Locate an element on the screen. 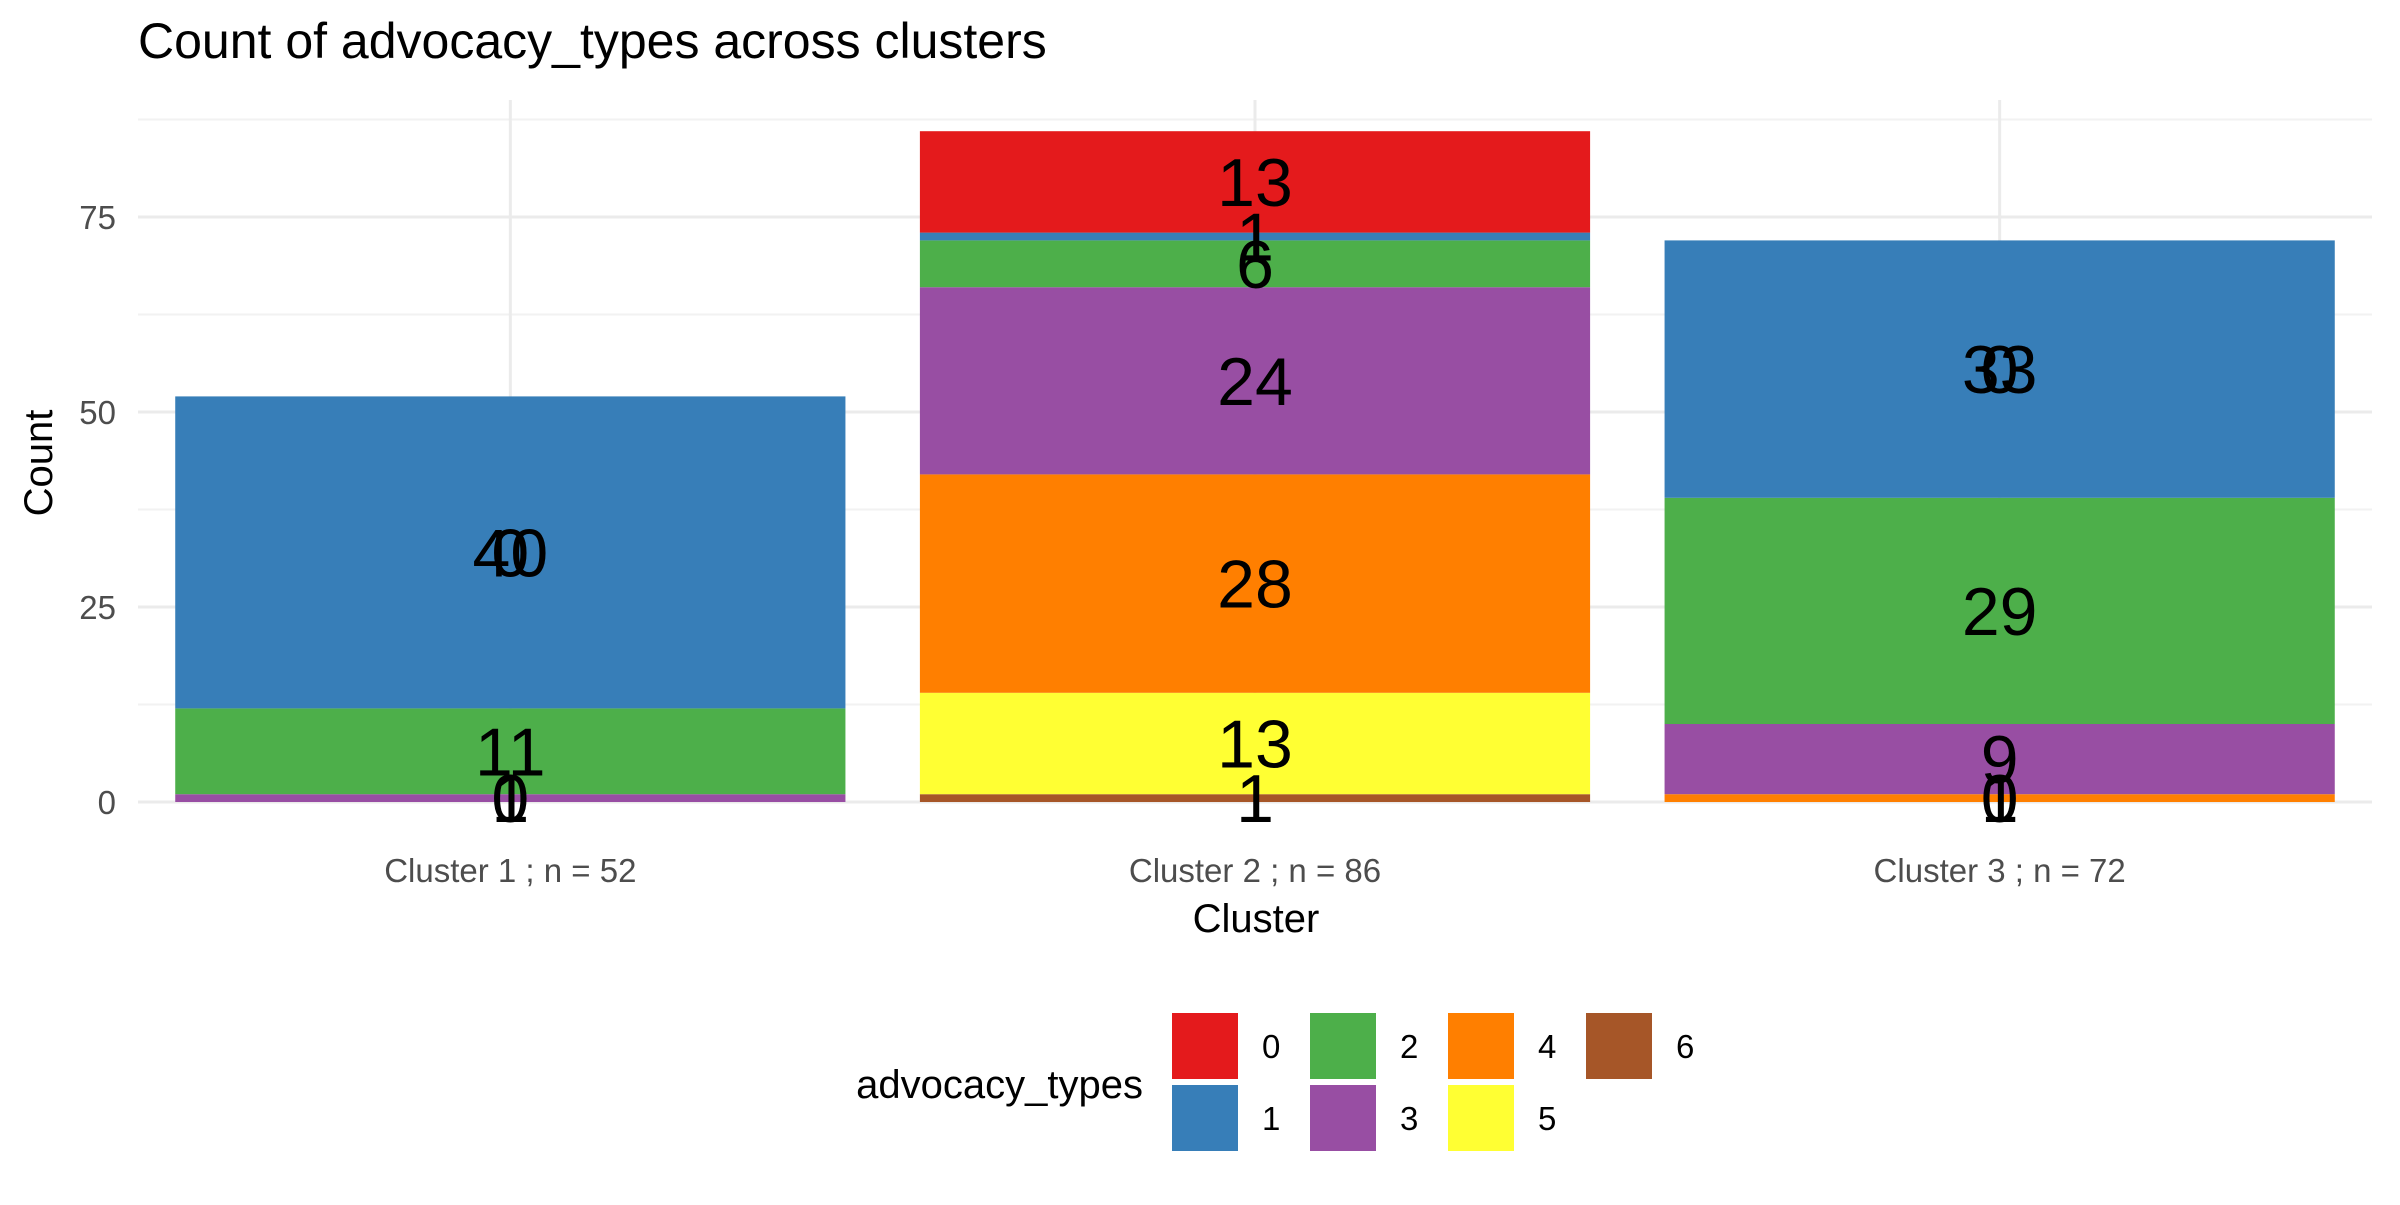 This screenshot has height=1205, width=2400. legend-items: 0 1 2 3 4 5 6 is located at coordinates (1433, 1082).